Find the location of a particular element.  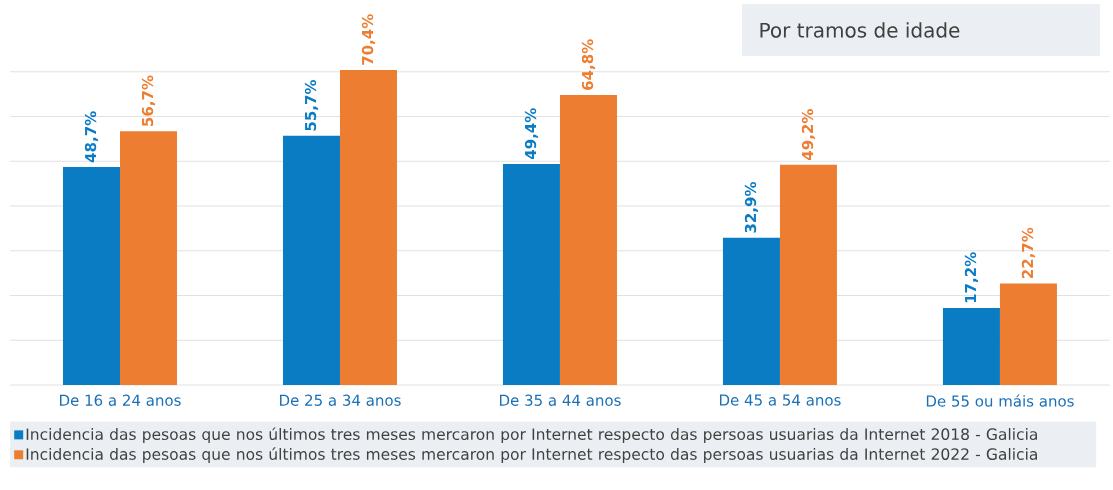

legend-label: Incidencia das pesoas que nos últimos tres meses mercaron por Internet respecto das persoas usuarias da Internet 2022 - Galicia is located at coordinates (531, 455).